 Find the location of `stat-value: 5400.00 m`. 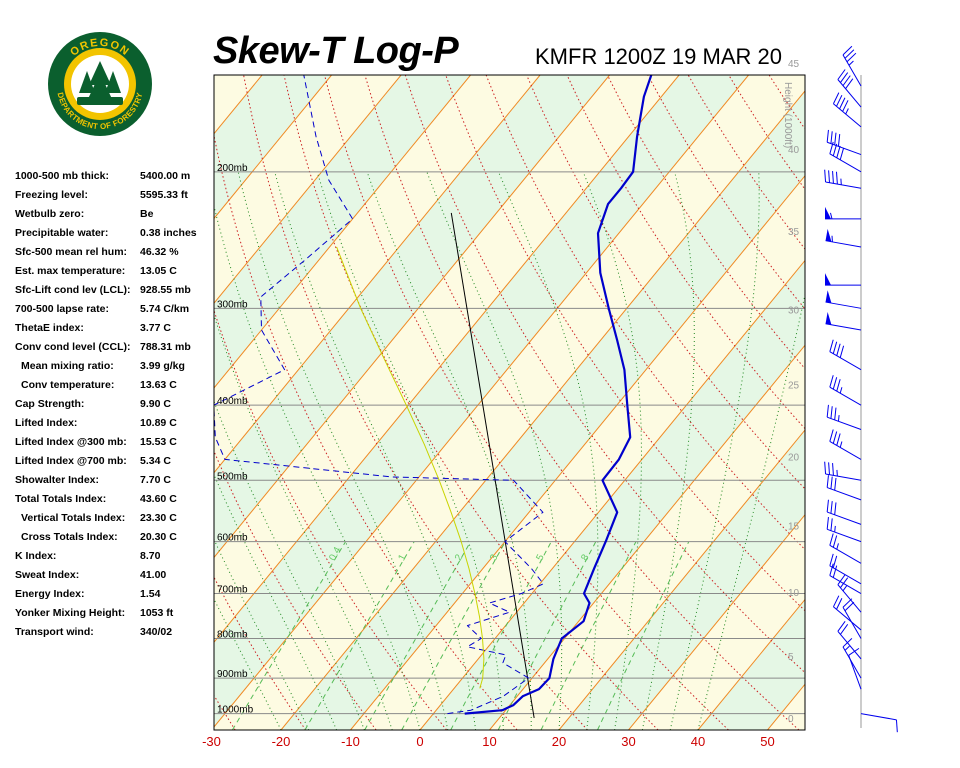

stat-value: 5400.00 m is located at coordinates (165, 176).